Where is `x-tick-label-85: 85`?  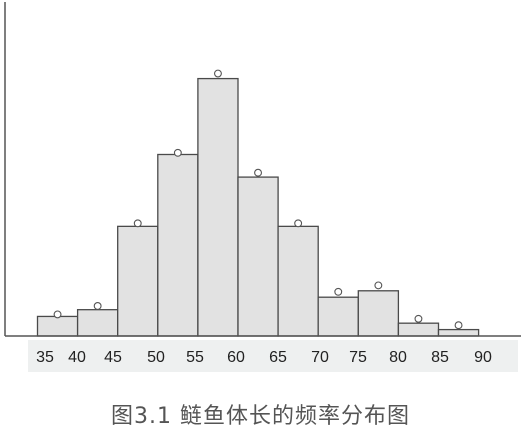
x-tick-label-85: 85 is located at coordinates (440, 357).